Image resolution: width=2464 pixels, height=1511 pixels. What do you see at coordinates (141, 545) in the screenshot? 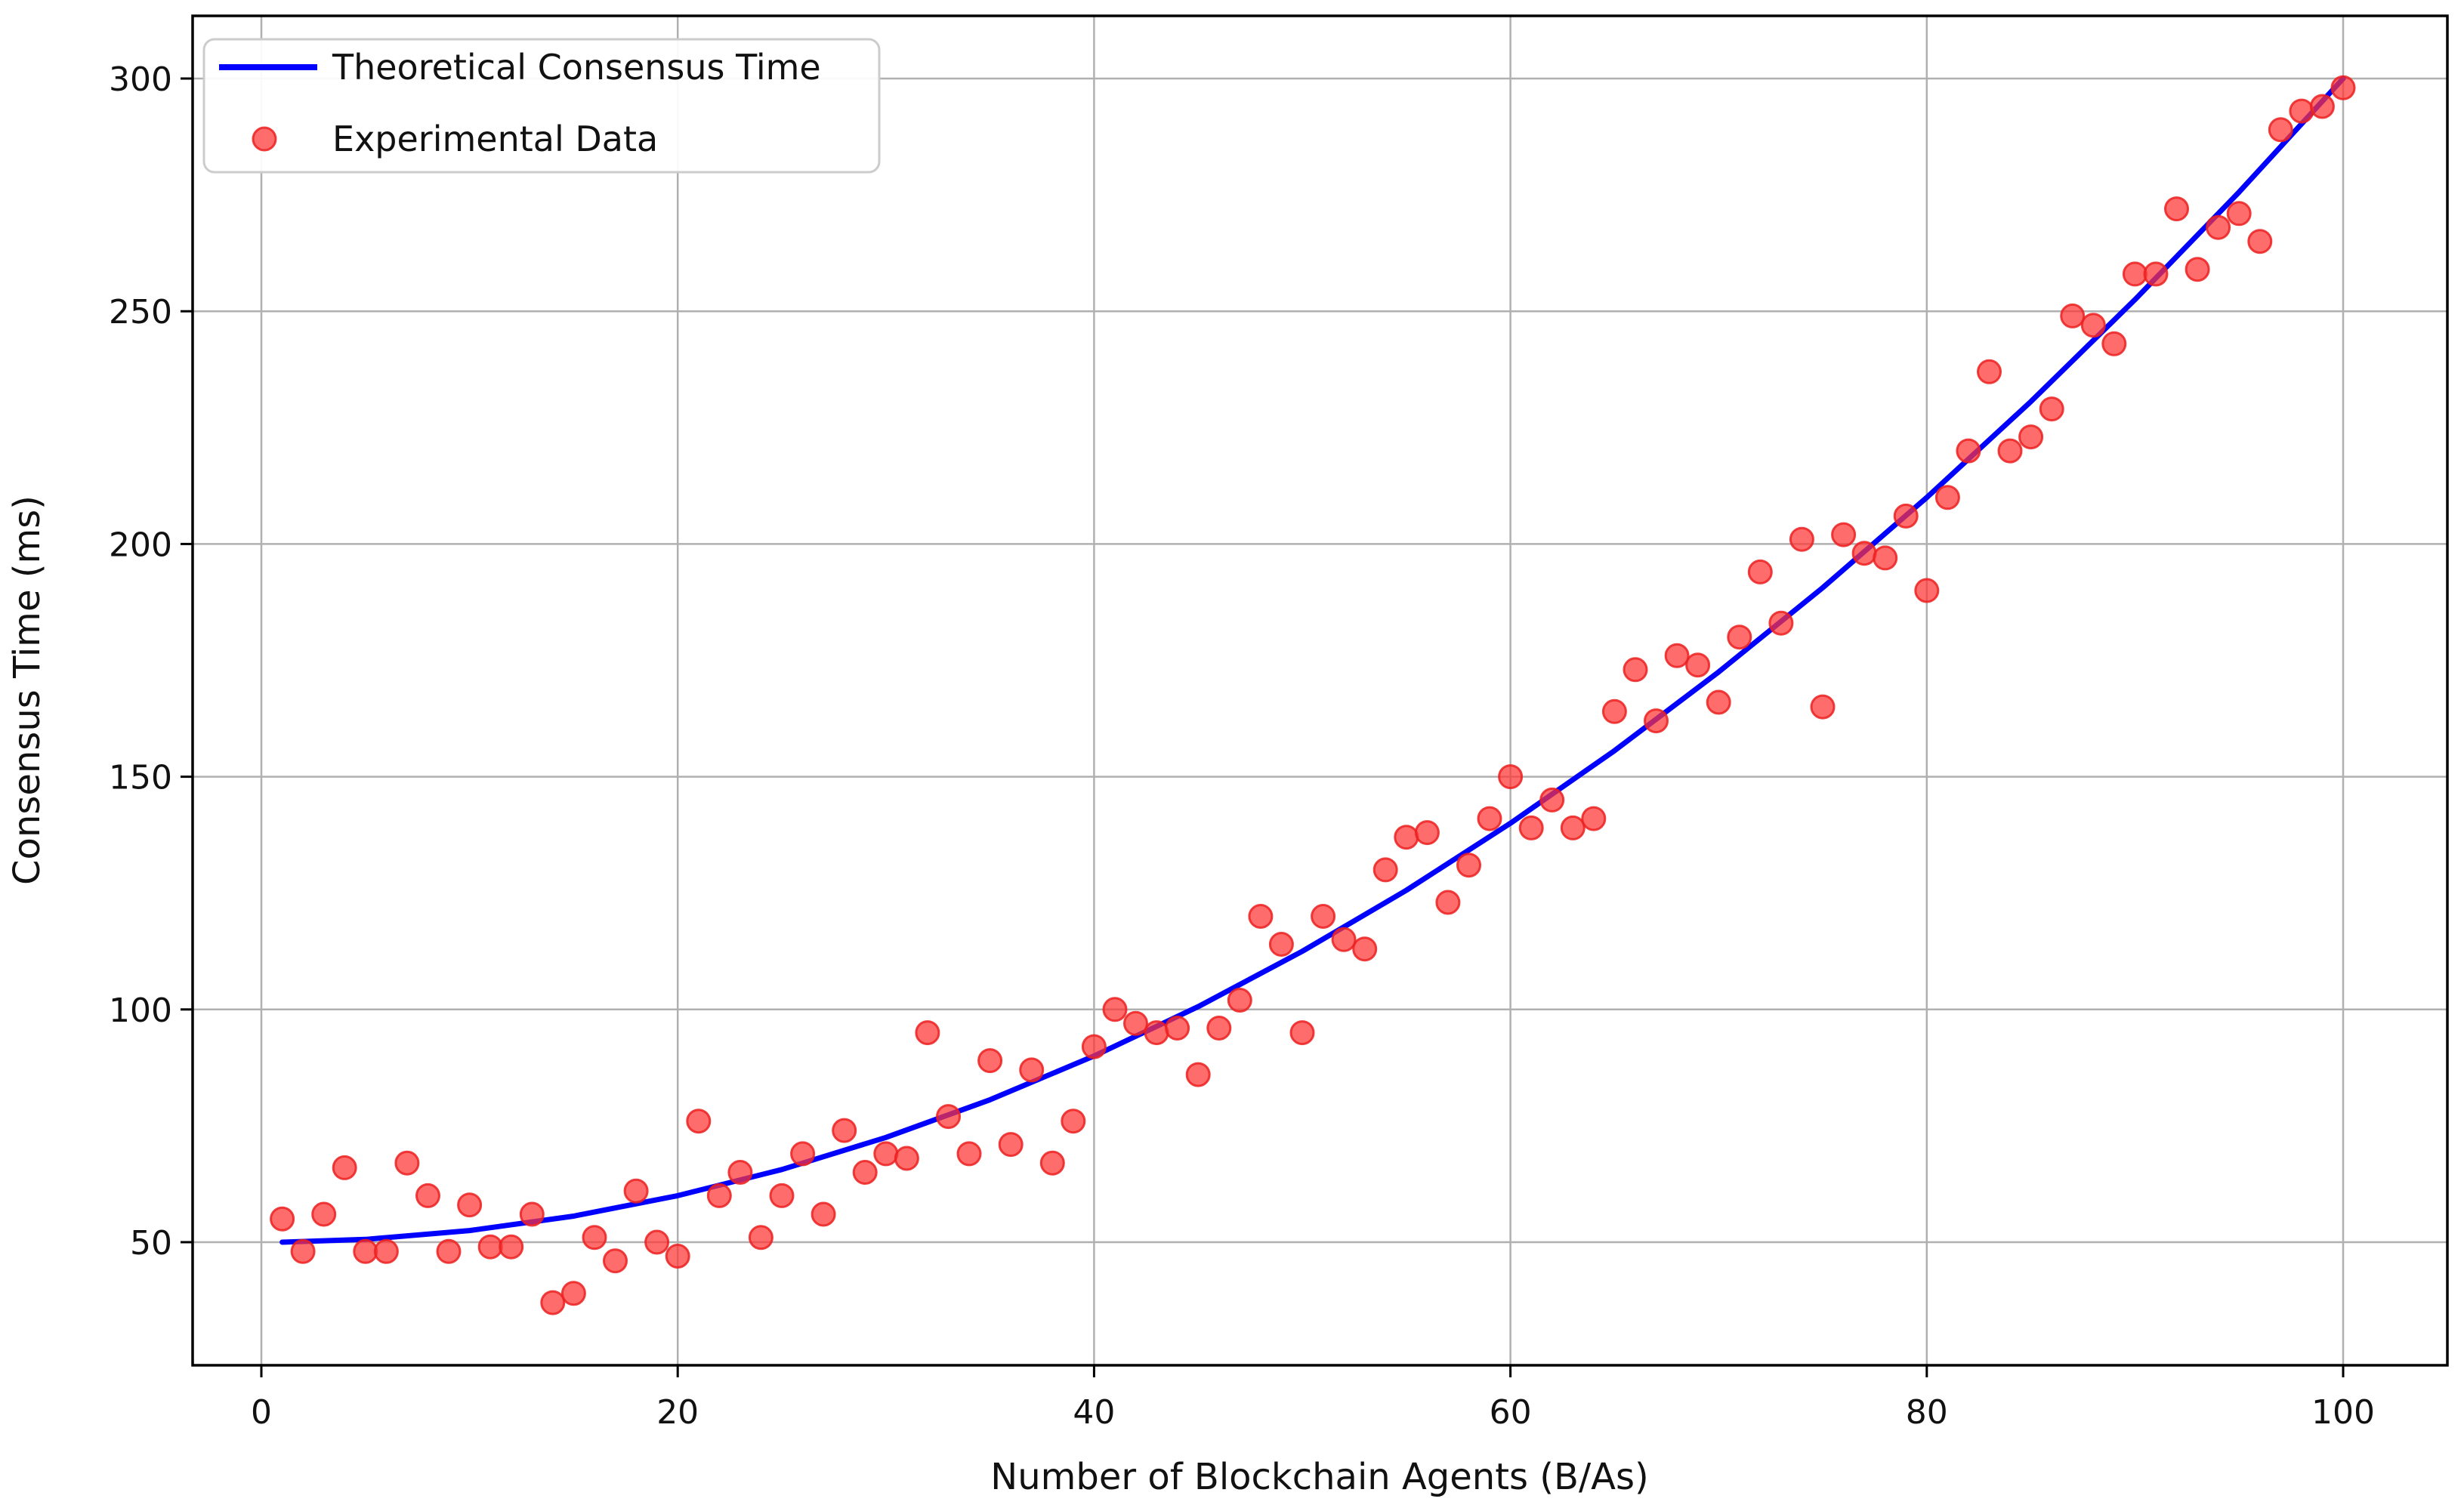
I see `y-tick-label-200: 200` at bounding box center [141, 545].